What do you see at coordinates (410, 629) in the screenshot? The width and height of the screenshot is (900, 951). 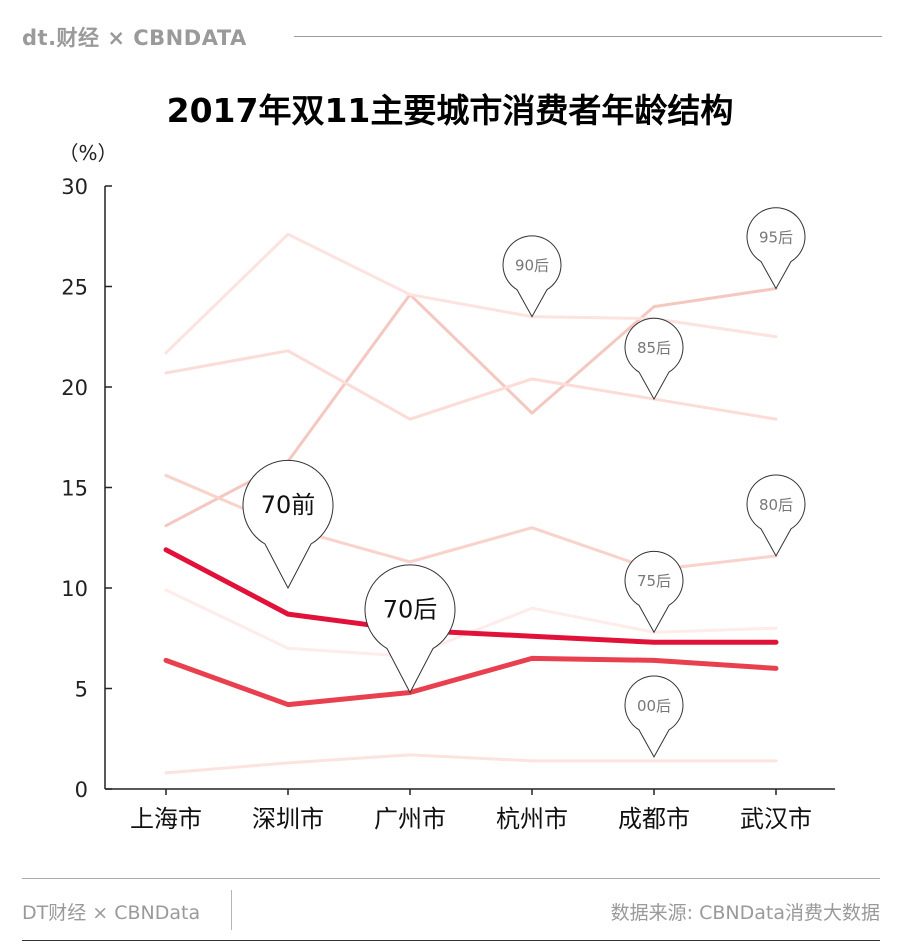 I see `marker-pin-70后` at bounding box center [410, 629].